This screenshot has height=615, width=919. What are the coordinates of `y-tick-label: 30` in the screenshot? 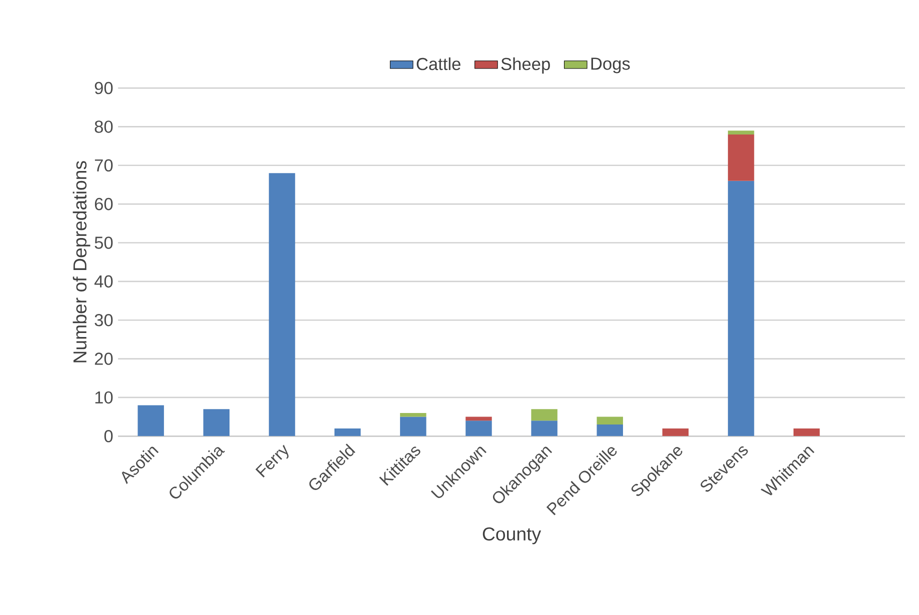 It's located at (103, 320).